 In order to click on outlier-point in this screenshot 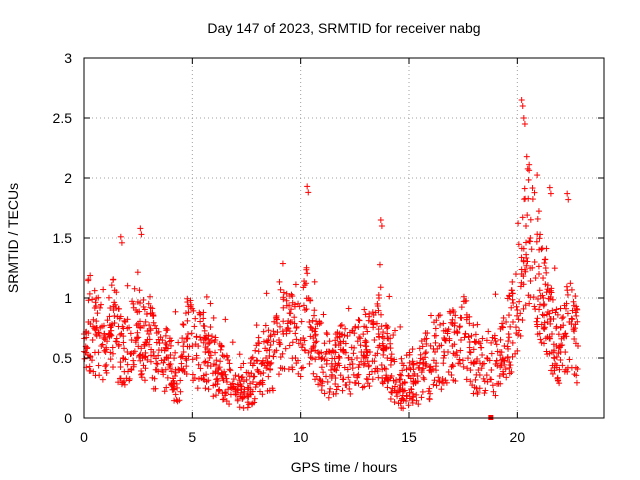, I will do `click(121, 242)`.